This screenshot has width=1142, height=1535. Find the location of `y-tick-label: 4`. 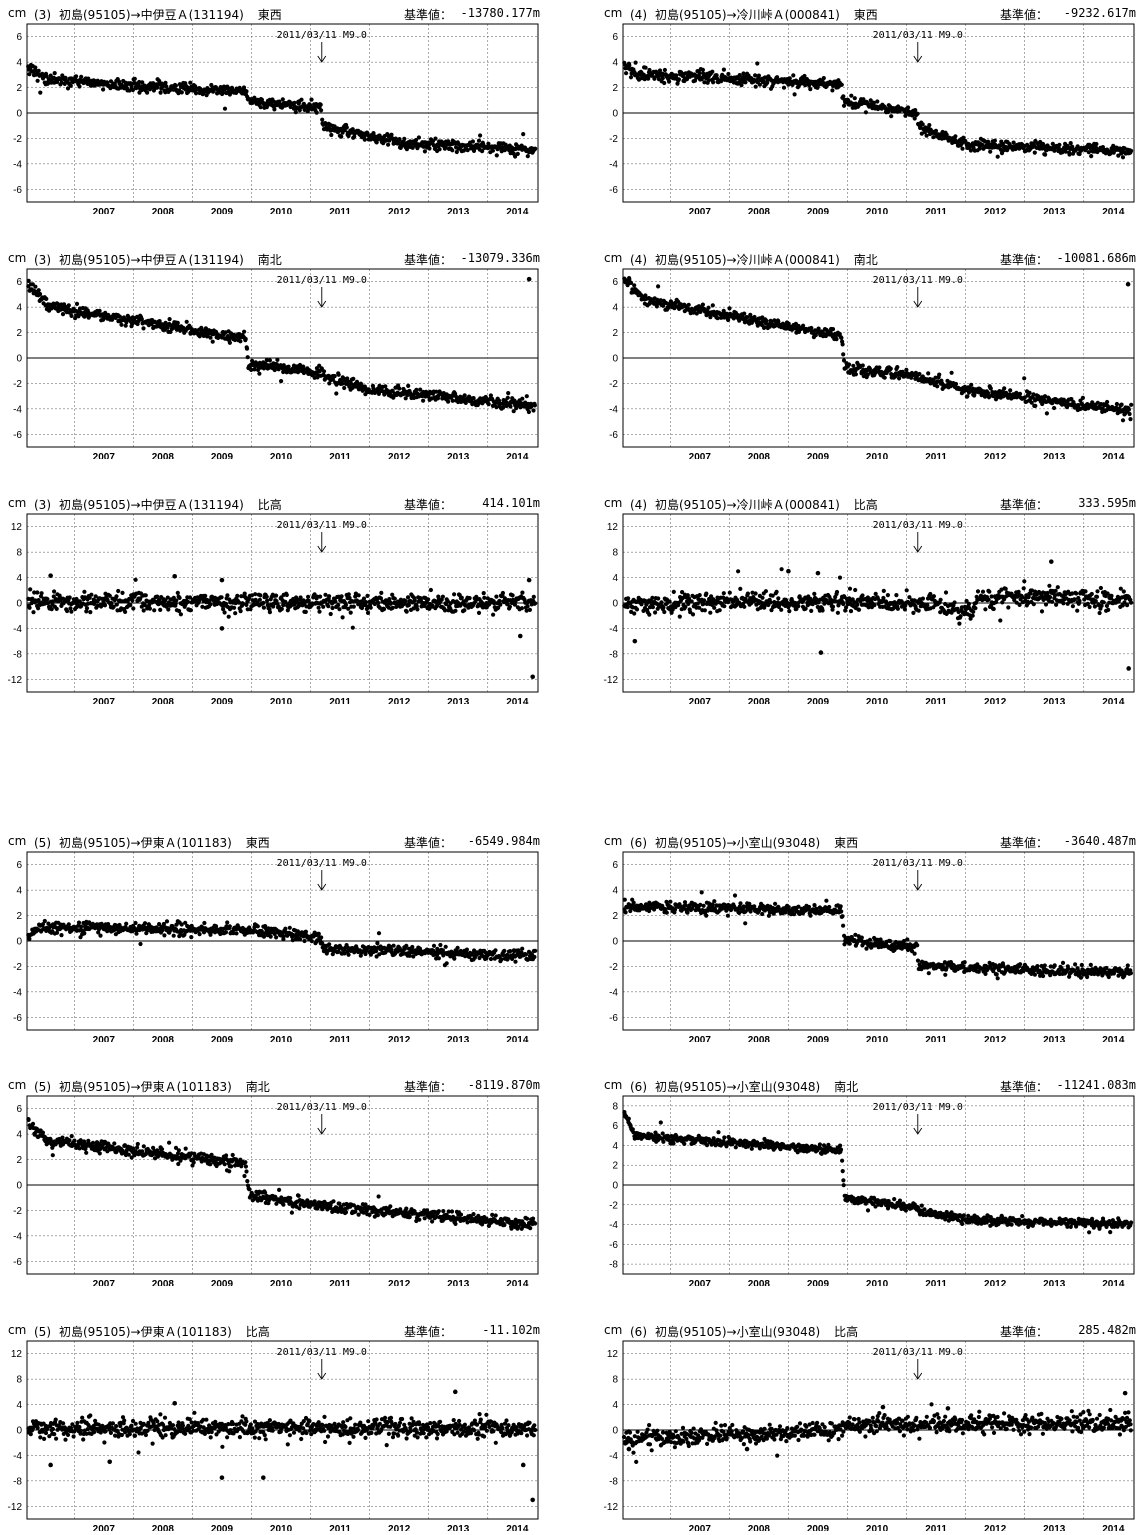

y-tick-label: 4 is located at coordinates (19, 578).